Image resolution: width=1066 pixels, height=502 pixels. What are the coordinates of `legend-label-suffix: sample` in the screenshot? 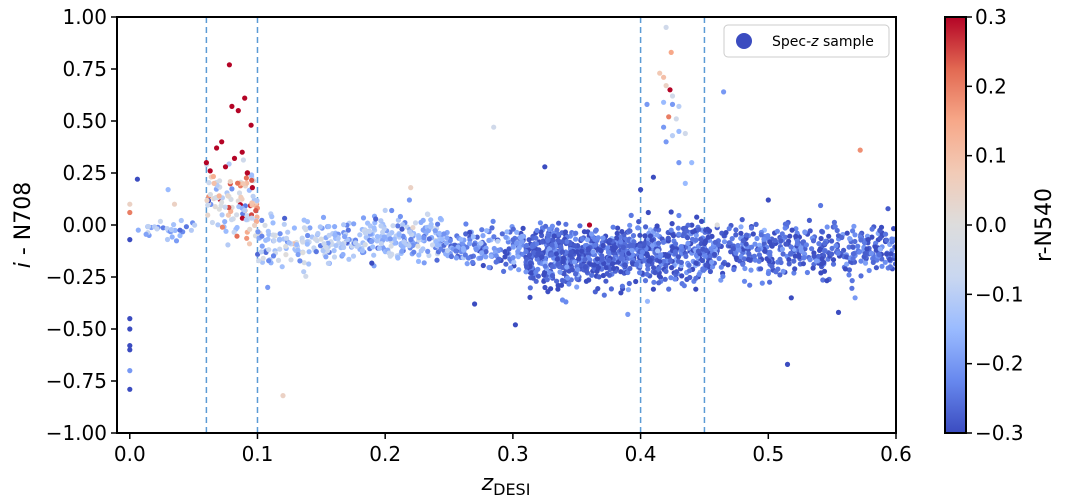 It's located at (846, 42).